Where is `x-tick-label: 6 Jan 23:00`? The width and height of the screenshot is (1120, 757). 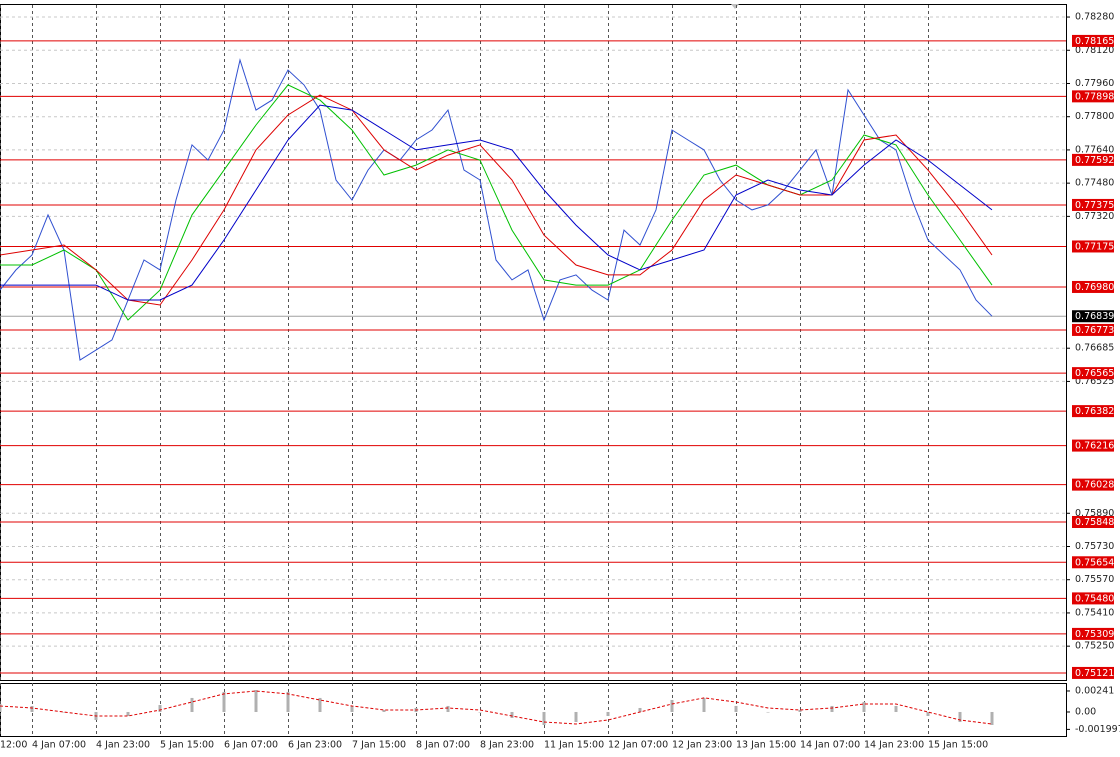 x-tick-label: 6 Jan 23:00 is located at coordinates (315, 745).